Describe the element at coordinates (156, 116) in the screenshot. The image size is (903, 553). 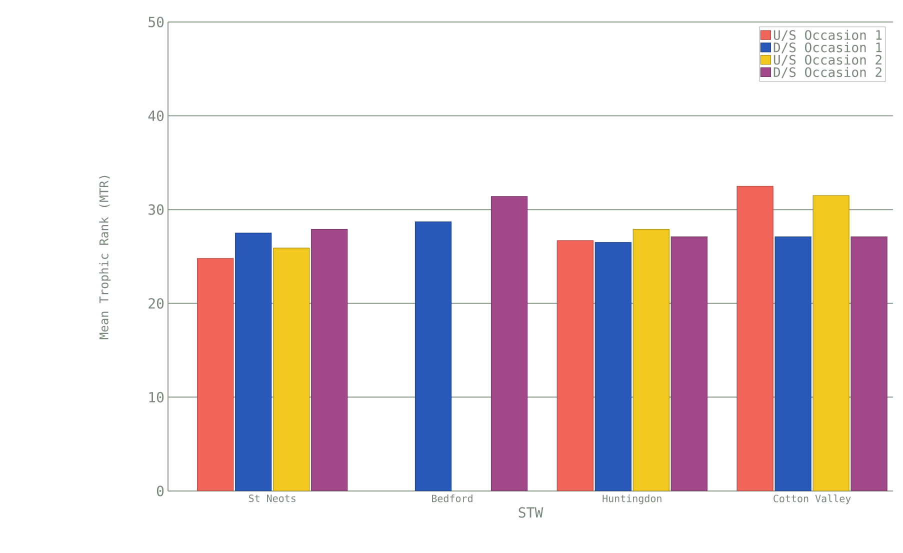
I see `y-tick-label: 40` at that location.